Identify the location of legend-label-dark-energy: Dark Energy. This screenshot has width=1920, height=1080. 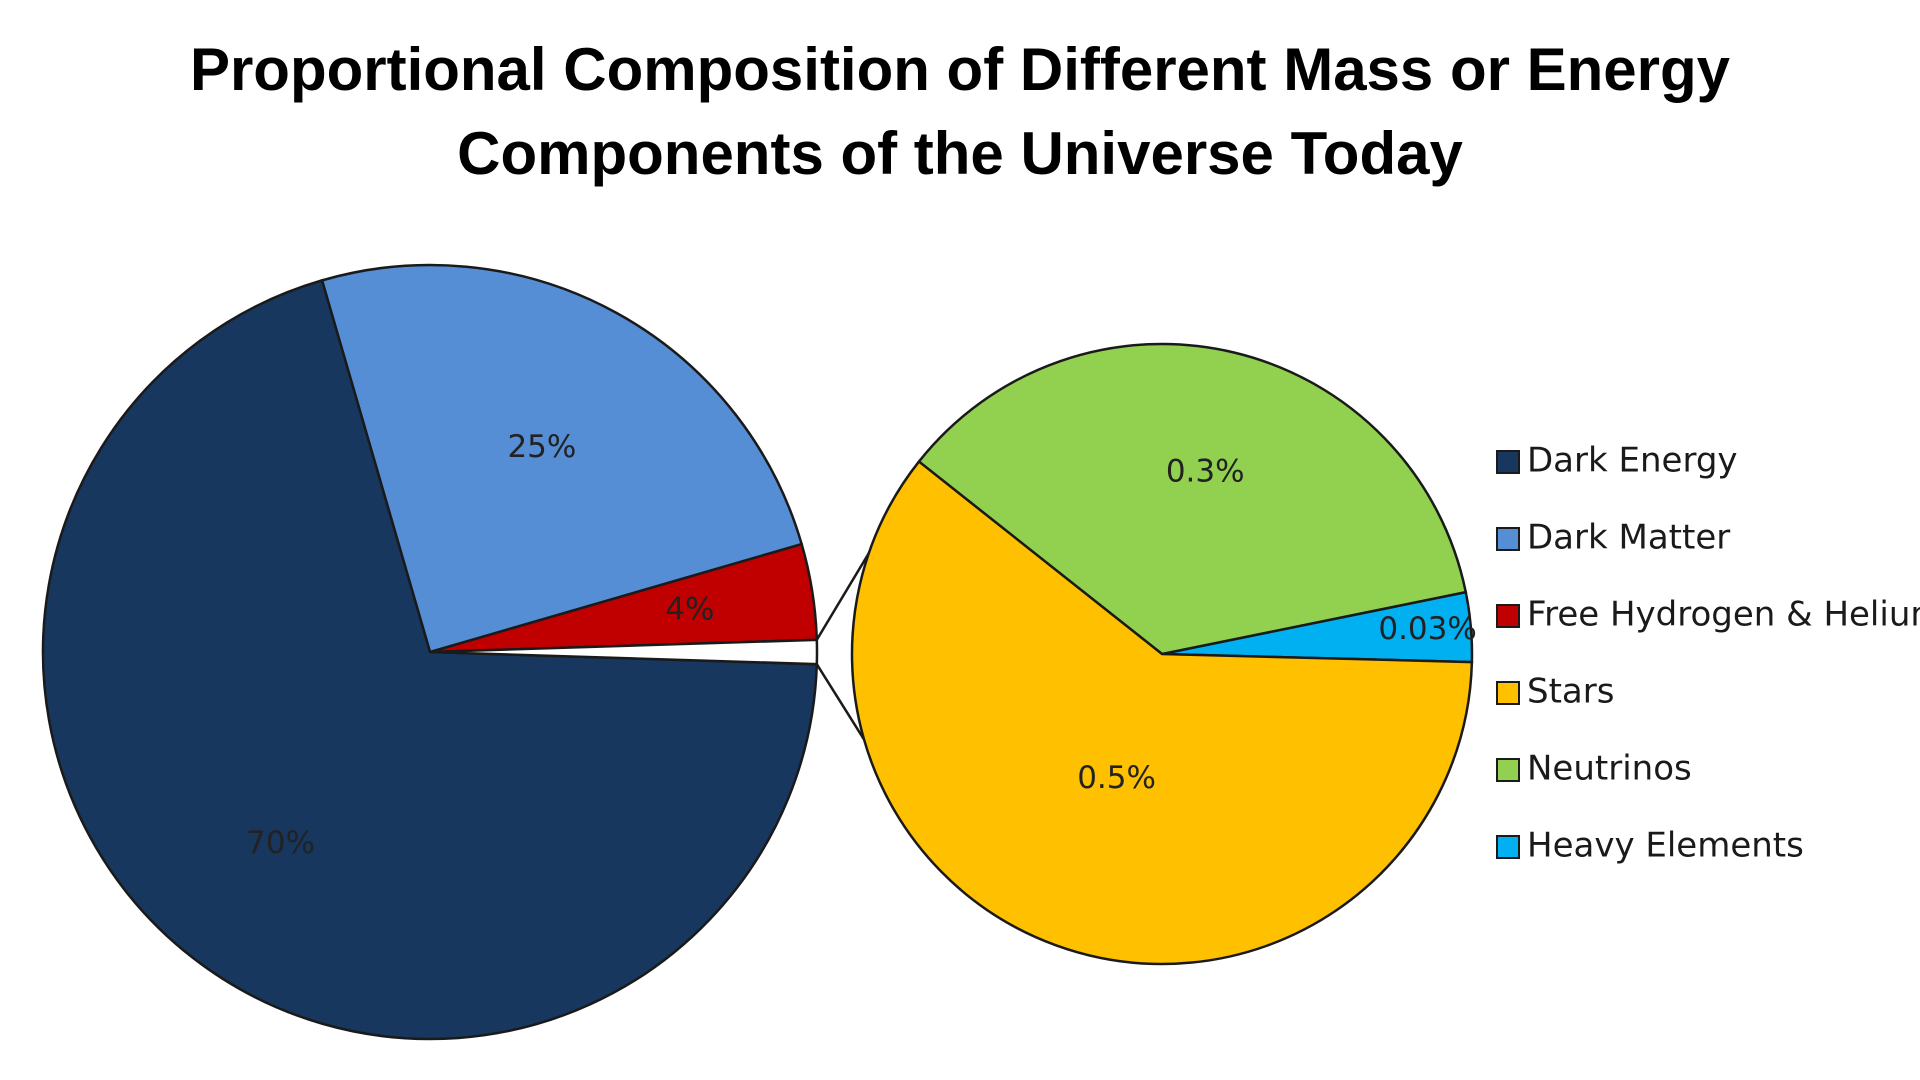
(1632, 461).